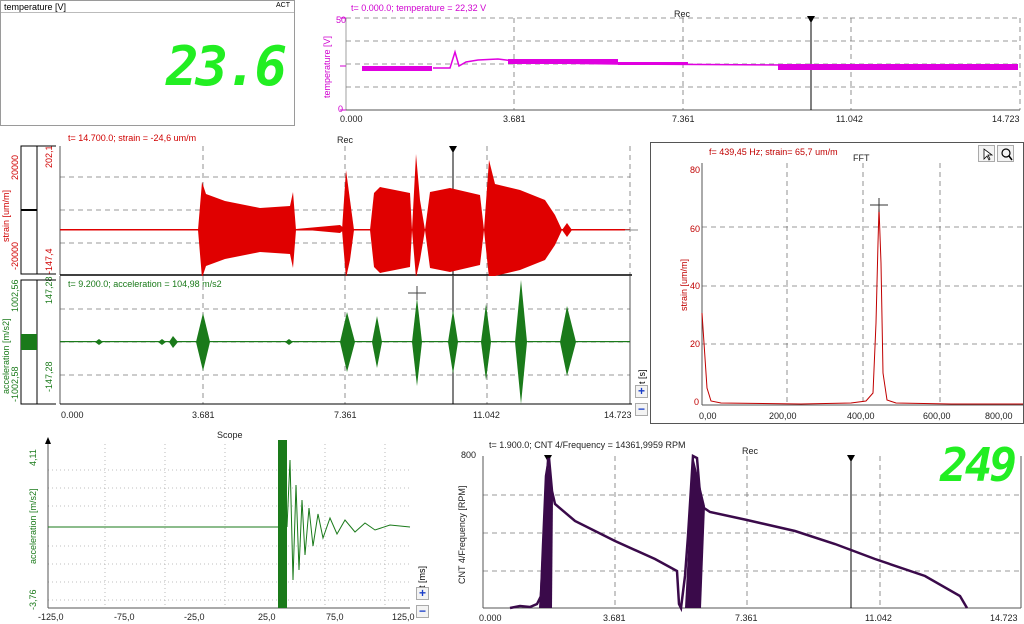  What do you see at coordinates (345, 140) in the screenshot?
I see `strain-recorder-title: Rec` at bounding box center [345, 140].